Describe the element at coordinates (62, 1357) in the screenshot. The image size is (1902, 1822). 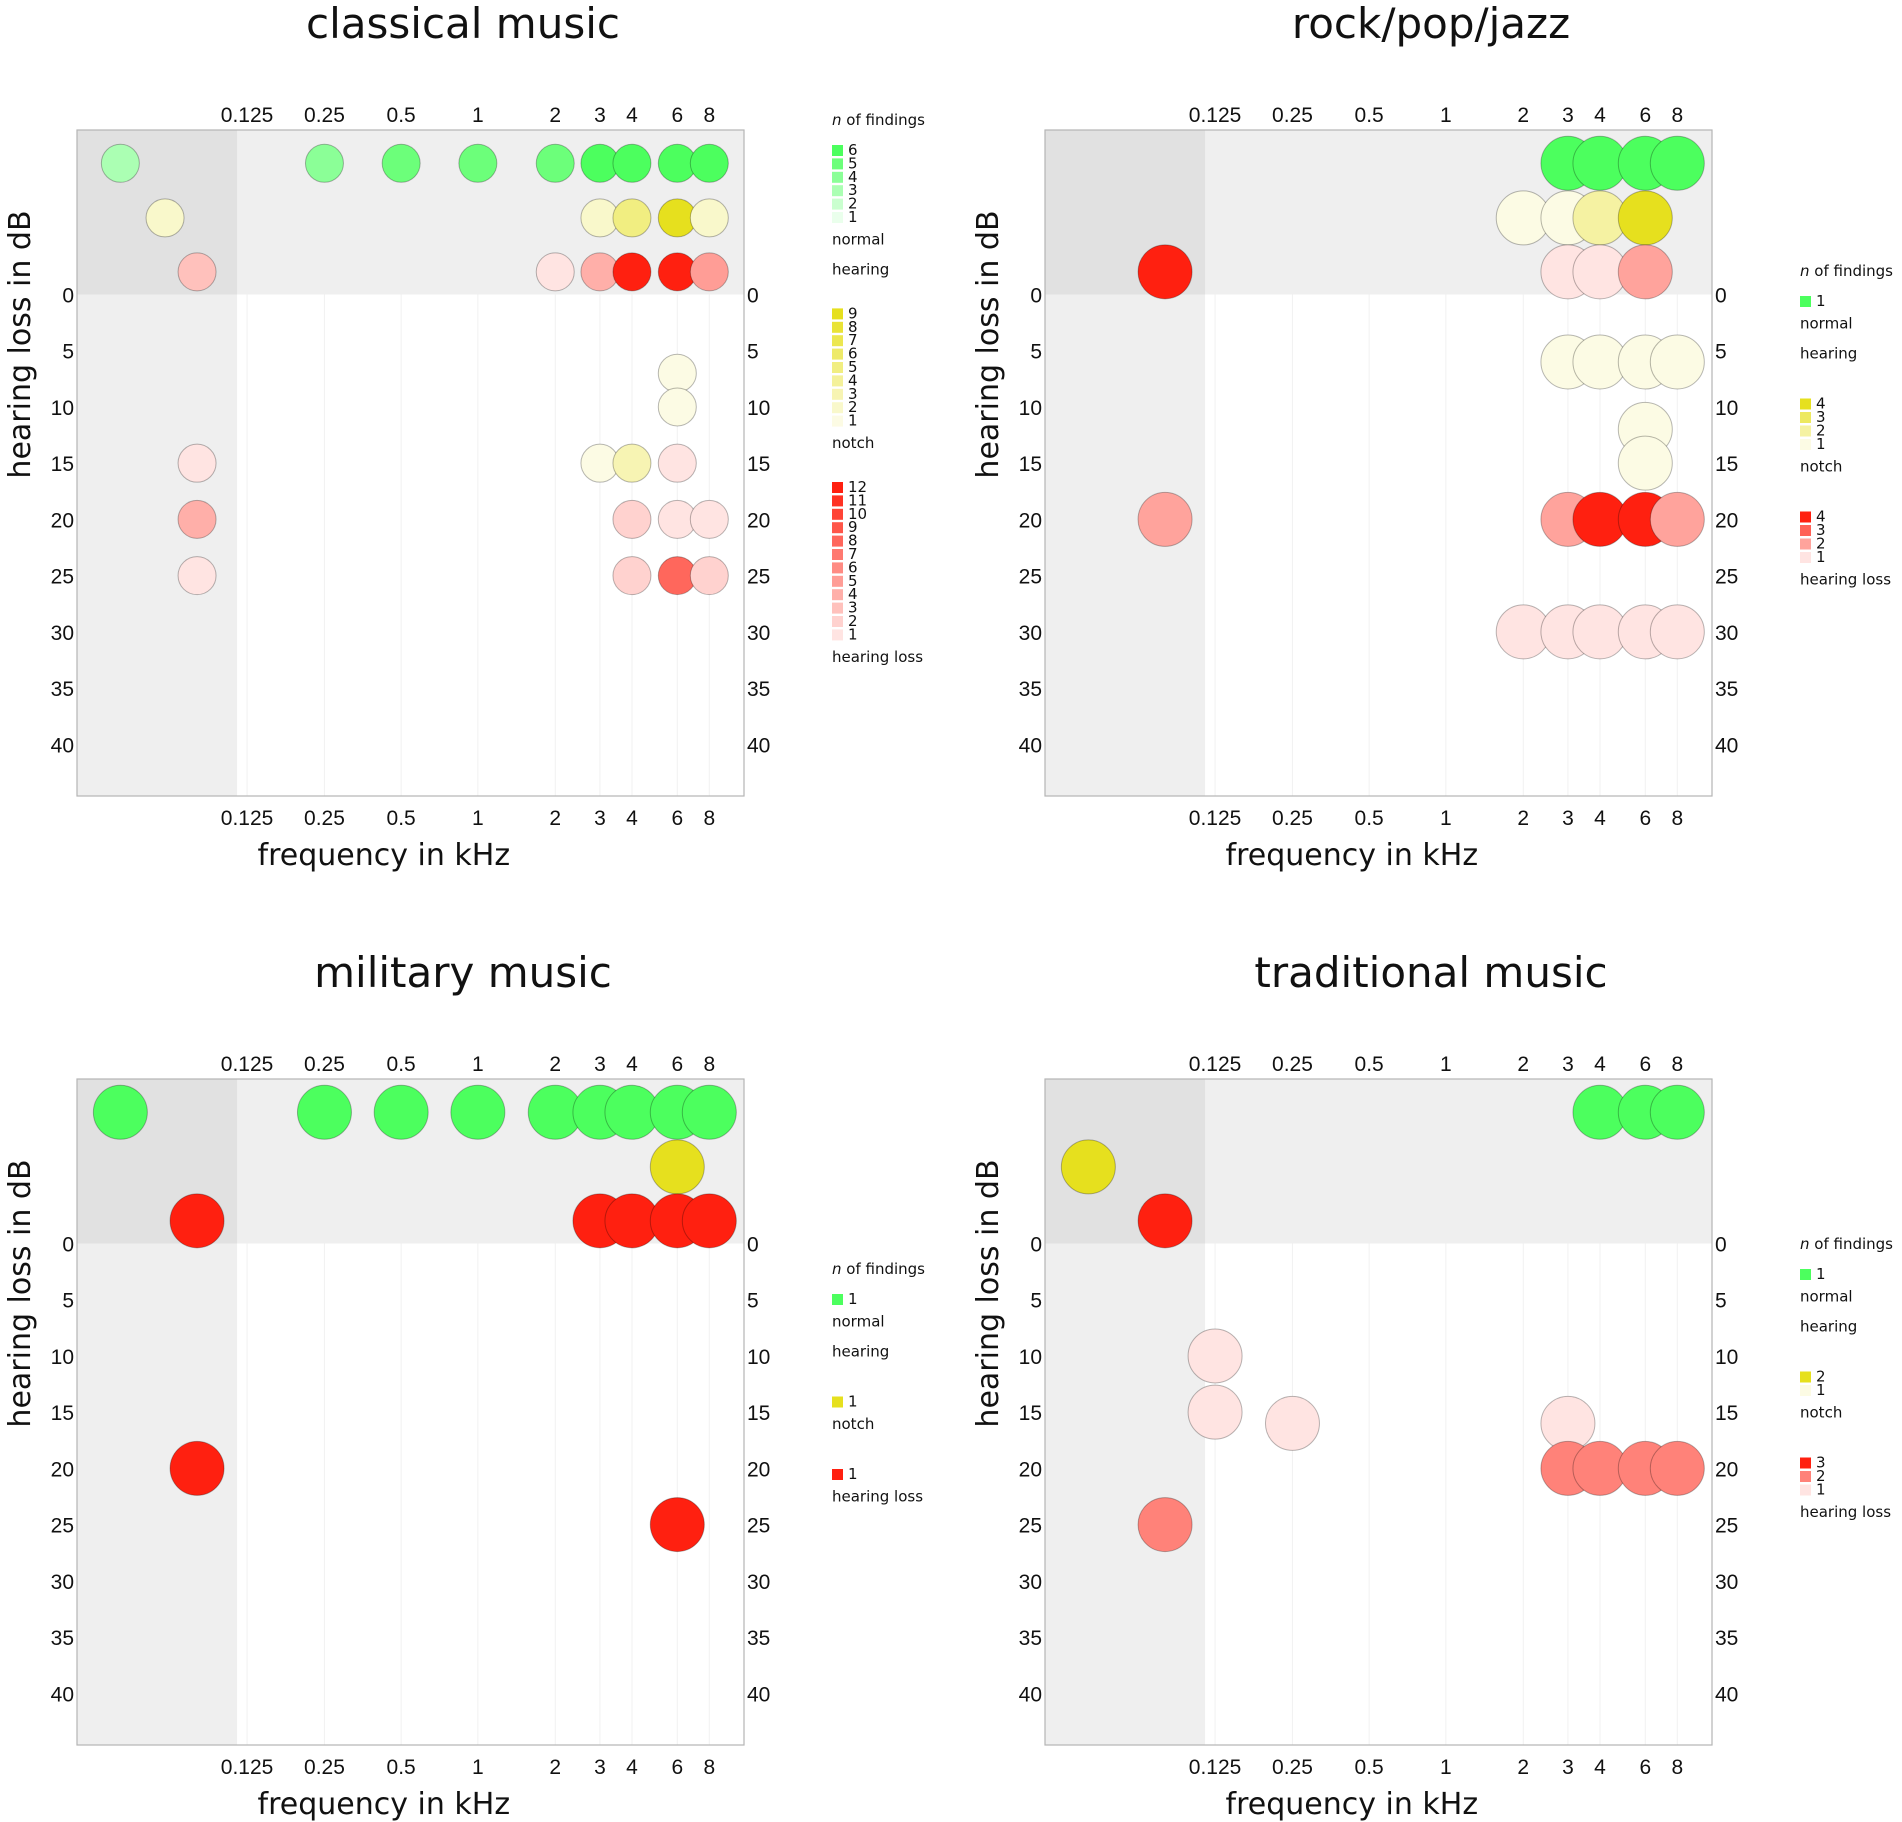
I see `y-tick-label-left: 10` at that location.